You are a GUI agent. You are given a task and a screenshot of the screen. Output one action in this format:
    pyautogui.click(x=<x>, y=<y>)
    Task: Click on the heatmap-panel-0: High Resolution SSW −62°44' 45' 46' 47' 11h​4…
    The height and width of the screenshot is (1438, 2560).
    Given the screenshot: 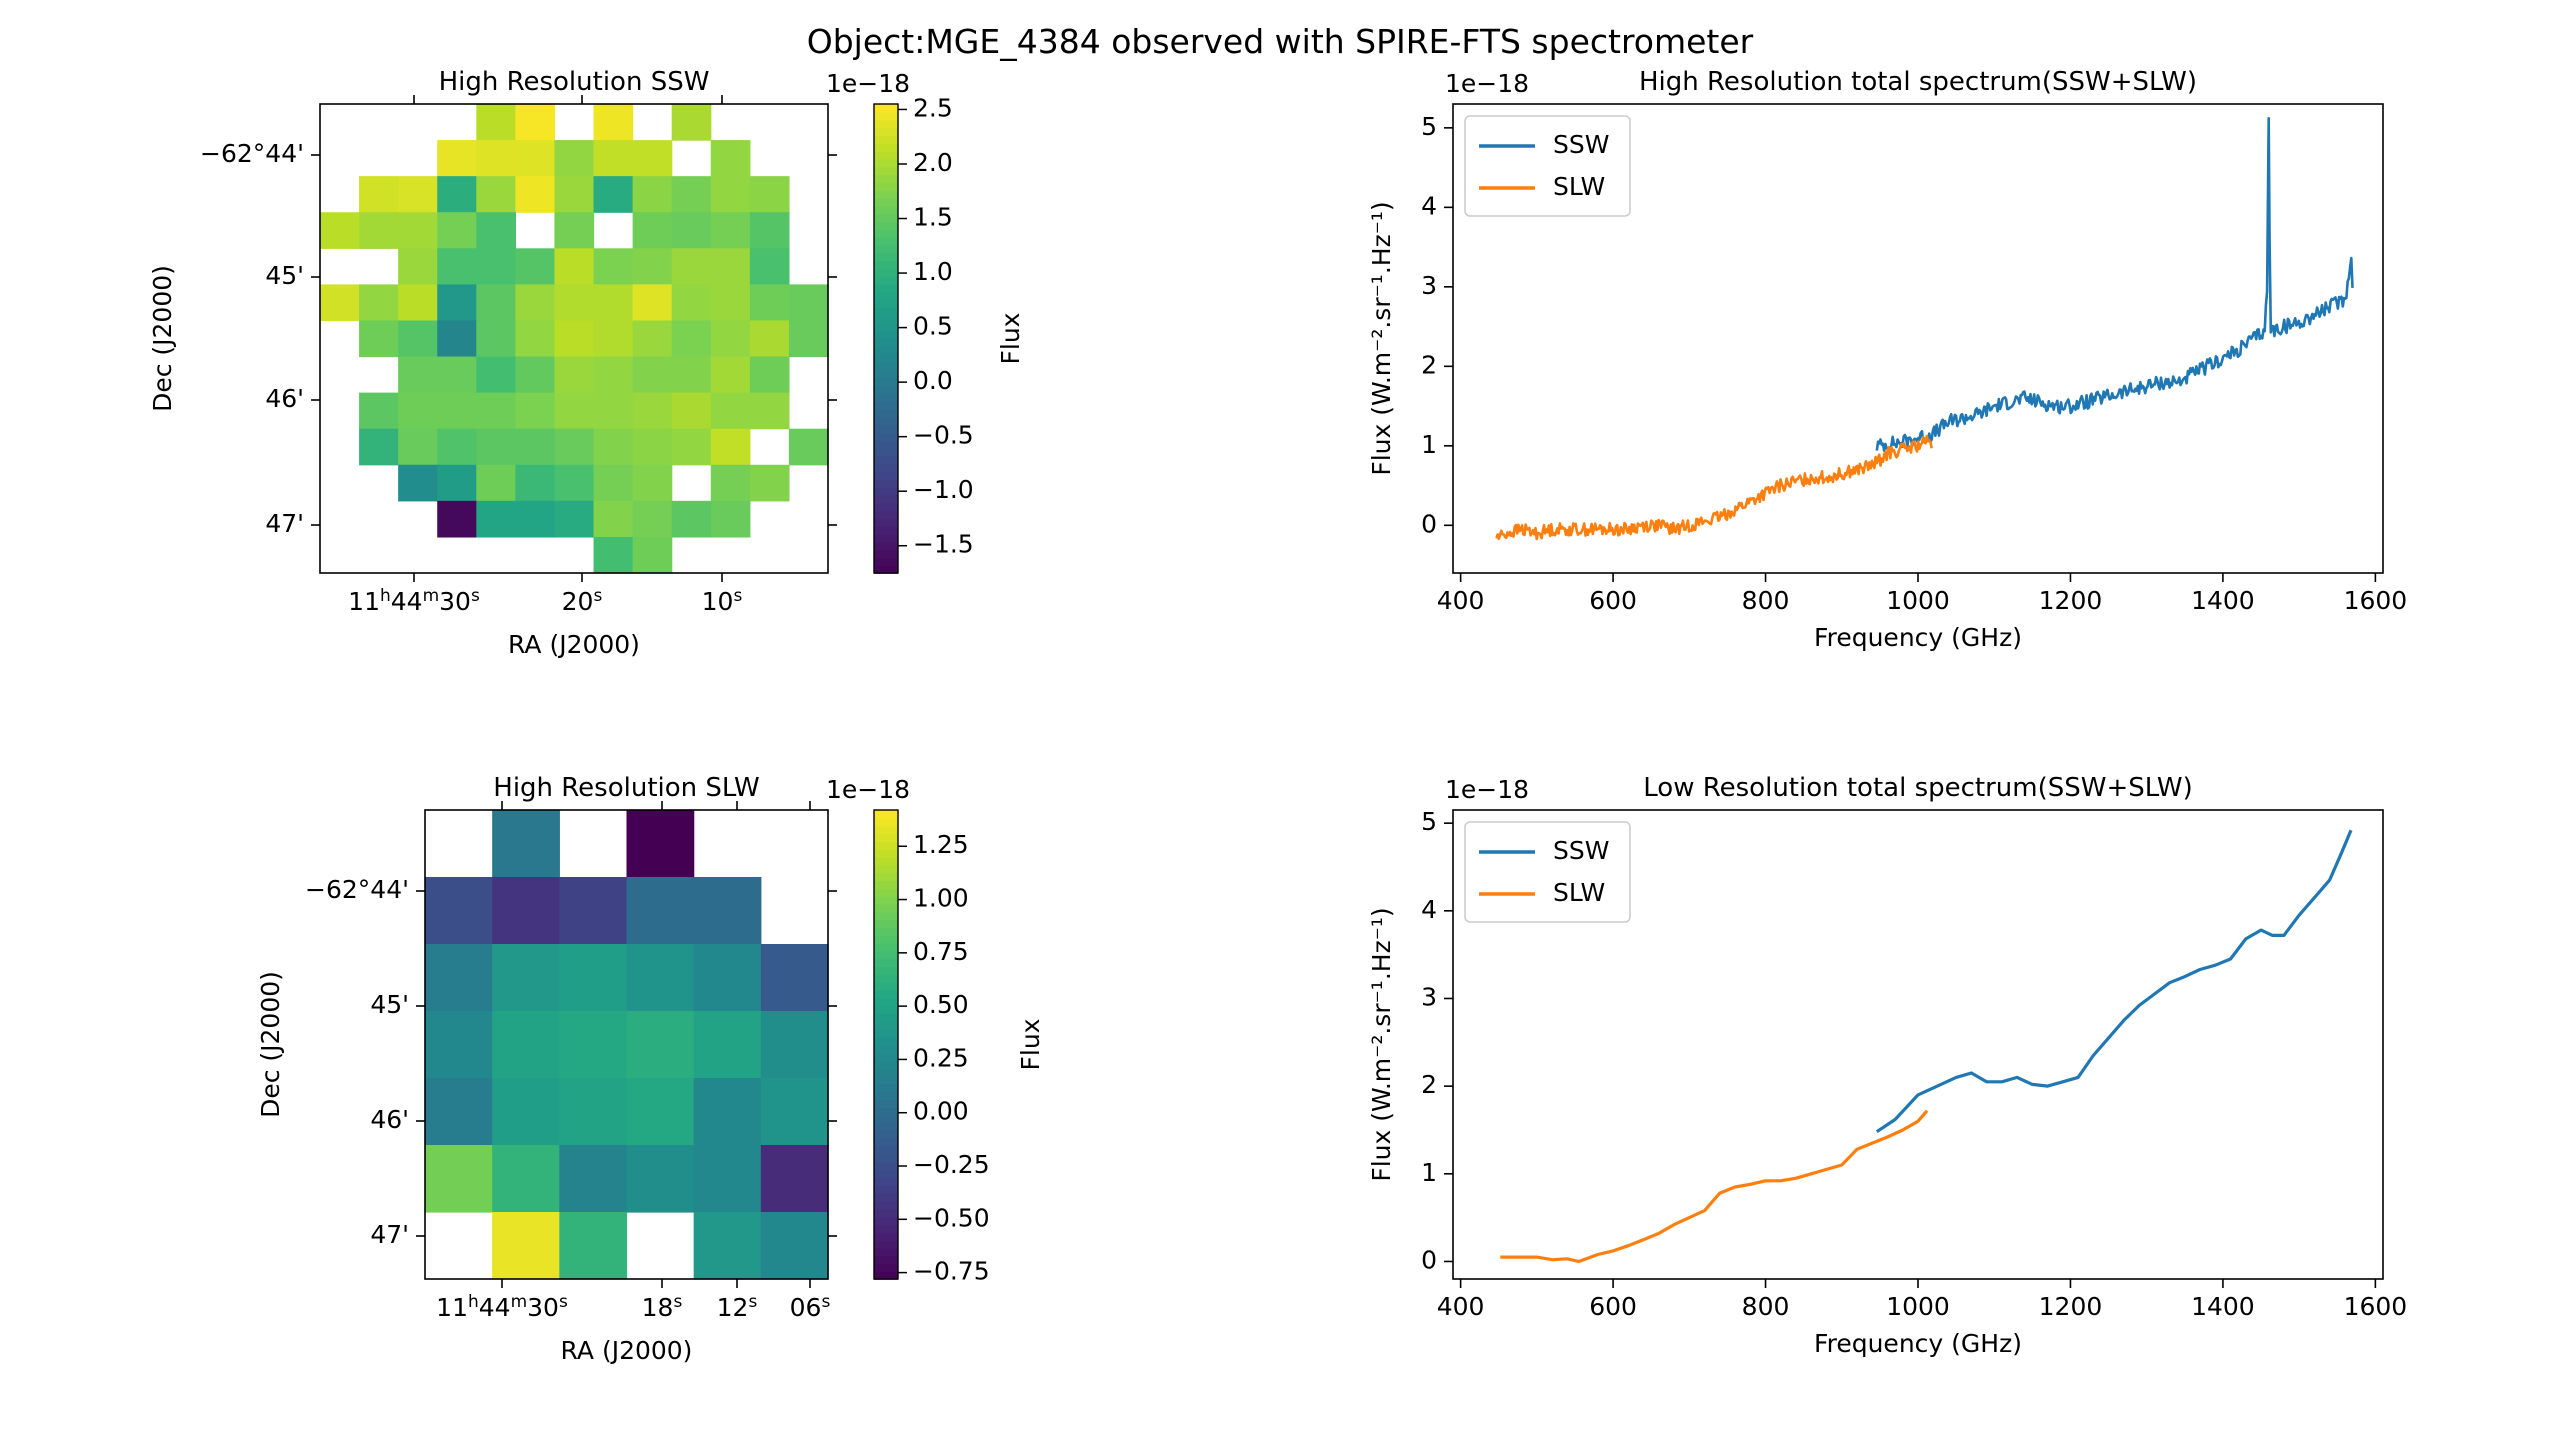 What is the action you would take?
    pyautogui.click(x=586, y=363)
    